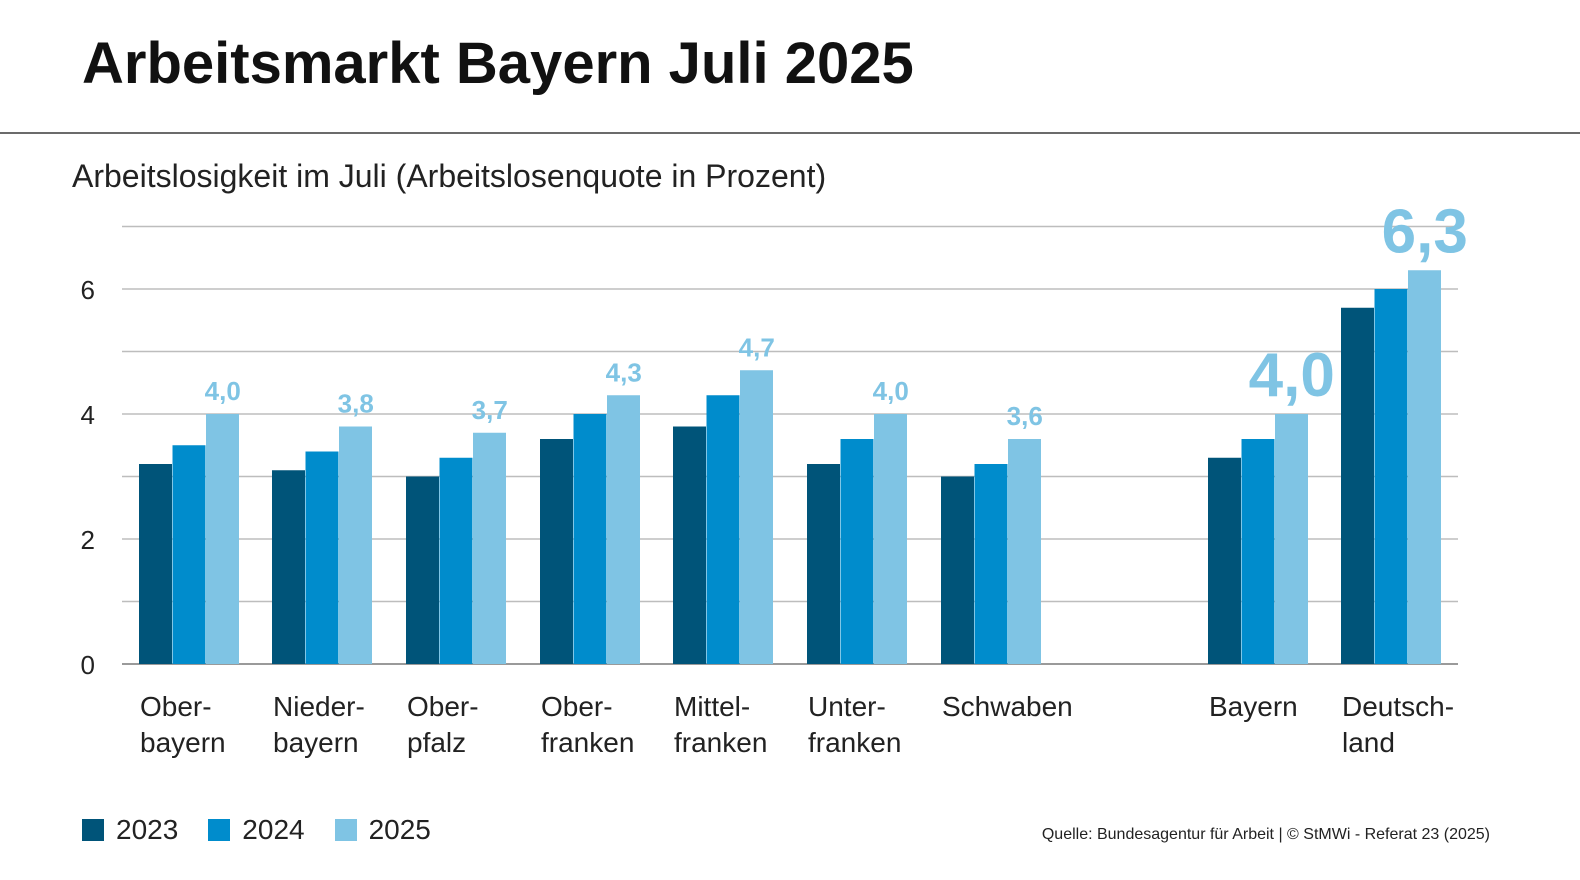 The height and width of the screenshot is (880, 1580). Describe the element at coordinates (624, 372) in the screenshot. I see `data-label: 4,3` at that location.